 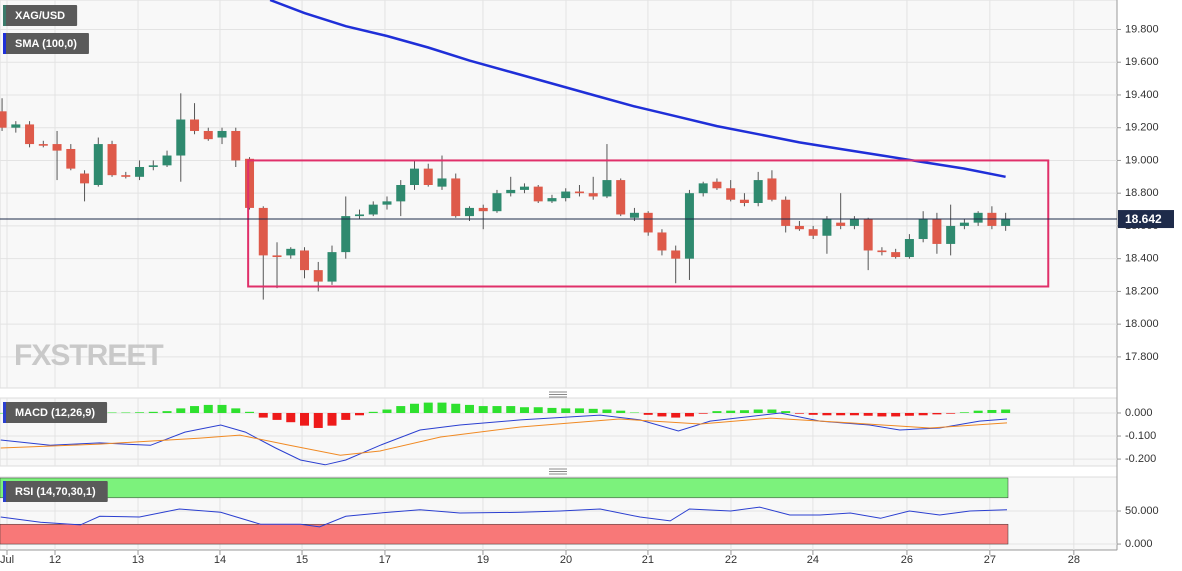 I want to click on series-label-stripe, so click(x=4, y=15).